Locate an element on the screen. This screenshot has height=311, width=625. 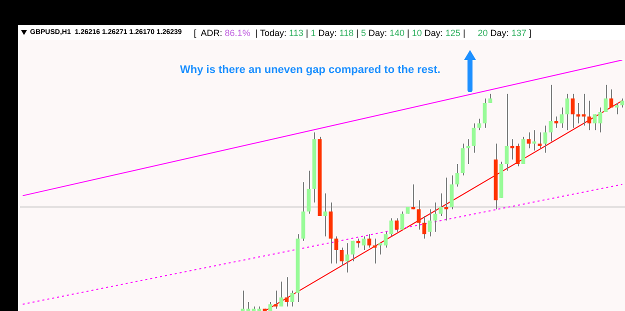
text: [ ADR: 86.1% | Today: 113 | 1 Day: 118 | 5 Day: 140 | 10 Day: 125 | 20 Day: 137 ] is located at coordinates (363, 33).